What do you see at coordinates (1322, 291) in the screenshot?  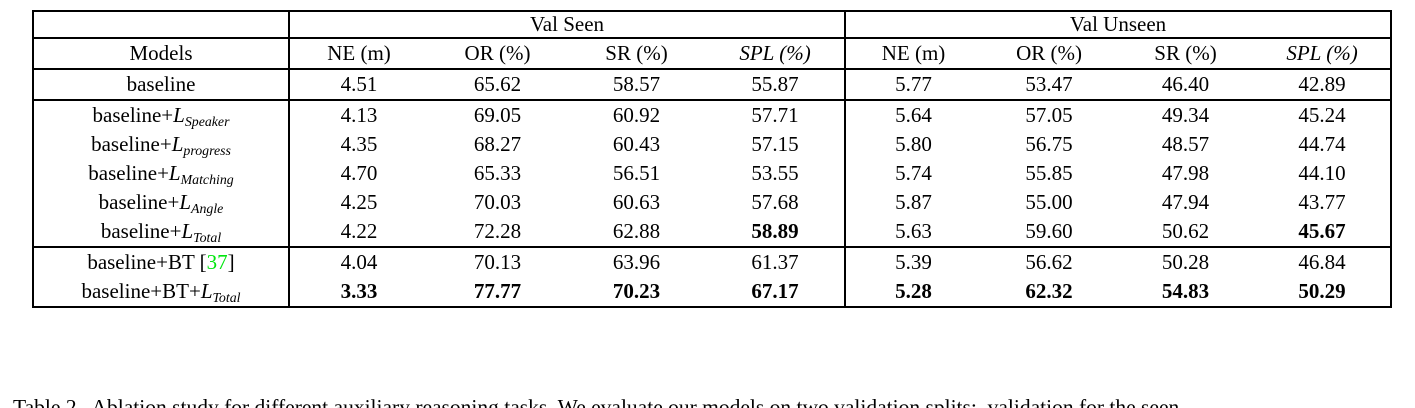 I see `value-cell: 50.29` at bounding box center [1322, 291].